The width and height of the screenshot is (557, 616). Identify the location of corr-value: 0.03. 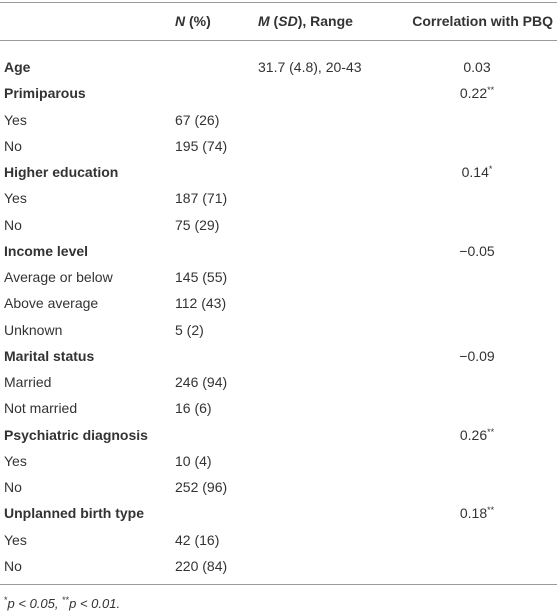
(477, 67).